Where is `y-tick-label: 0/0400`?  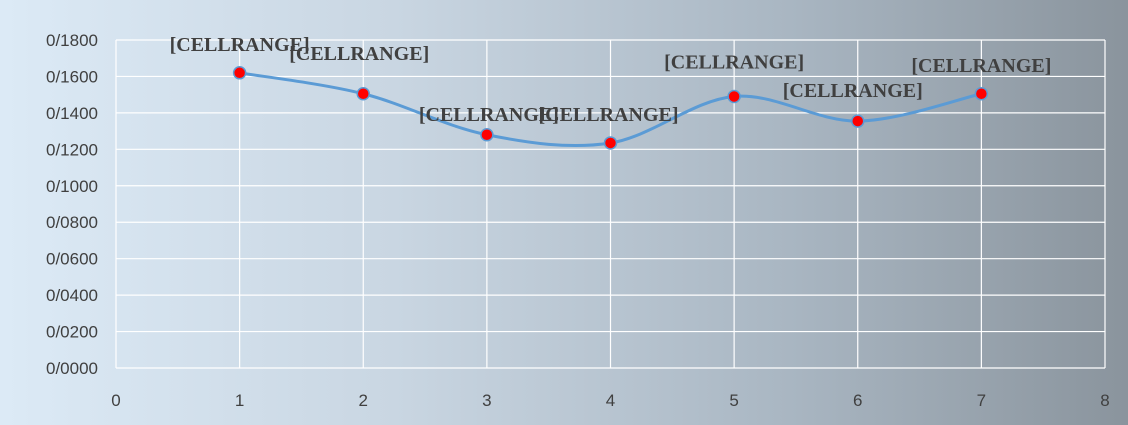 y-tick-label: 0/0400 is located at coordinates (72, 295).